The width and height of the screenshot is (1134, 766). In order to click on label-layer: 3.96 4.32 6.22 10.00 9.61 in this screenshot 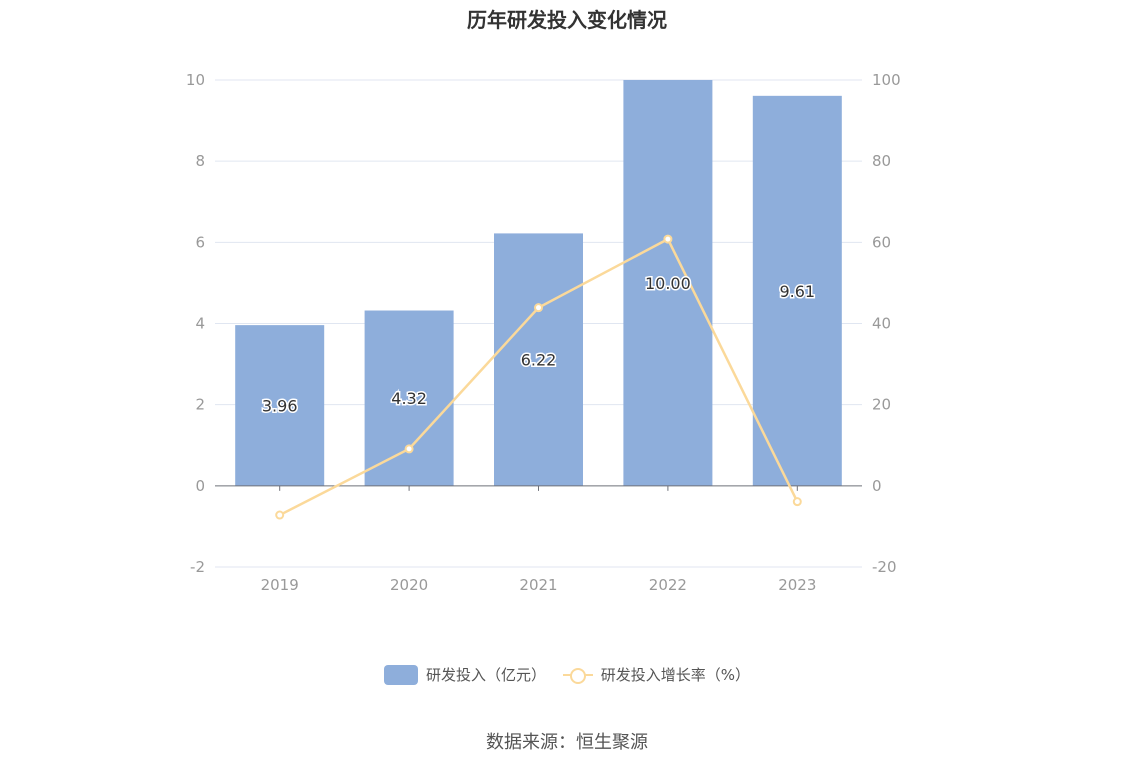, I will do `click(538, 344)`.